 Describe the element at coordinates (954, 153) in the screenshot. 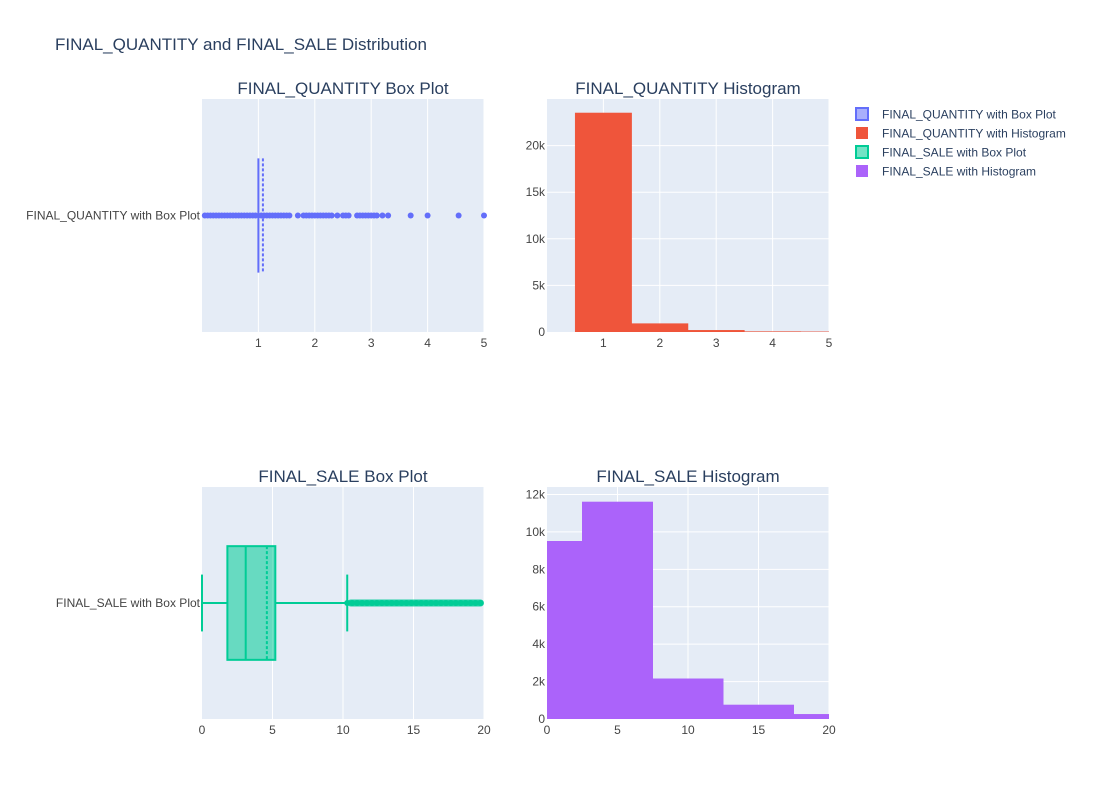

I see `legend-label: FINAL_SALE with Box Plot` at that location.